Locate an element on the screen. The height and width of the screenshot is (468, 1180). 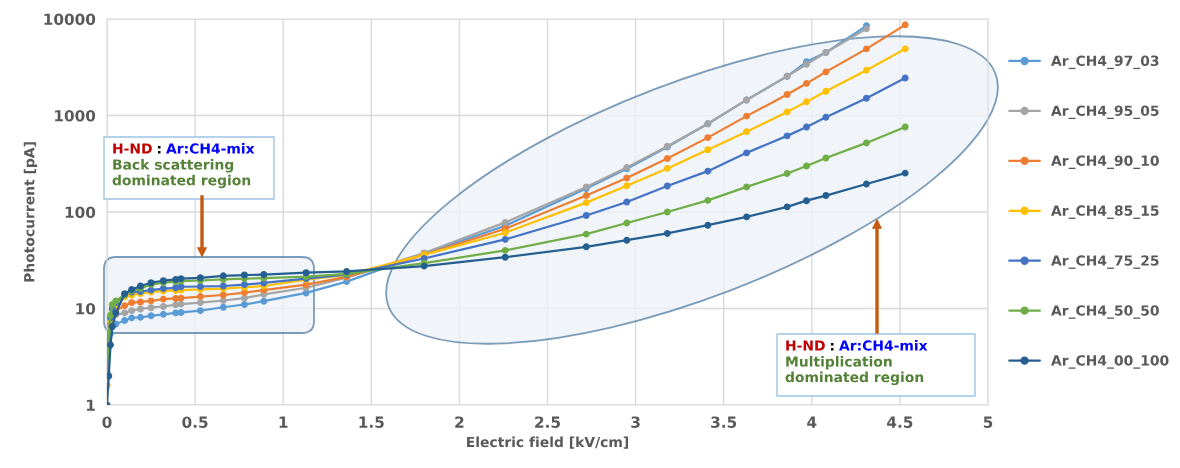
x-tick-label: 3 is located at coordinates (635, 422).